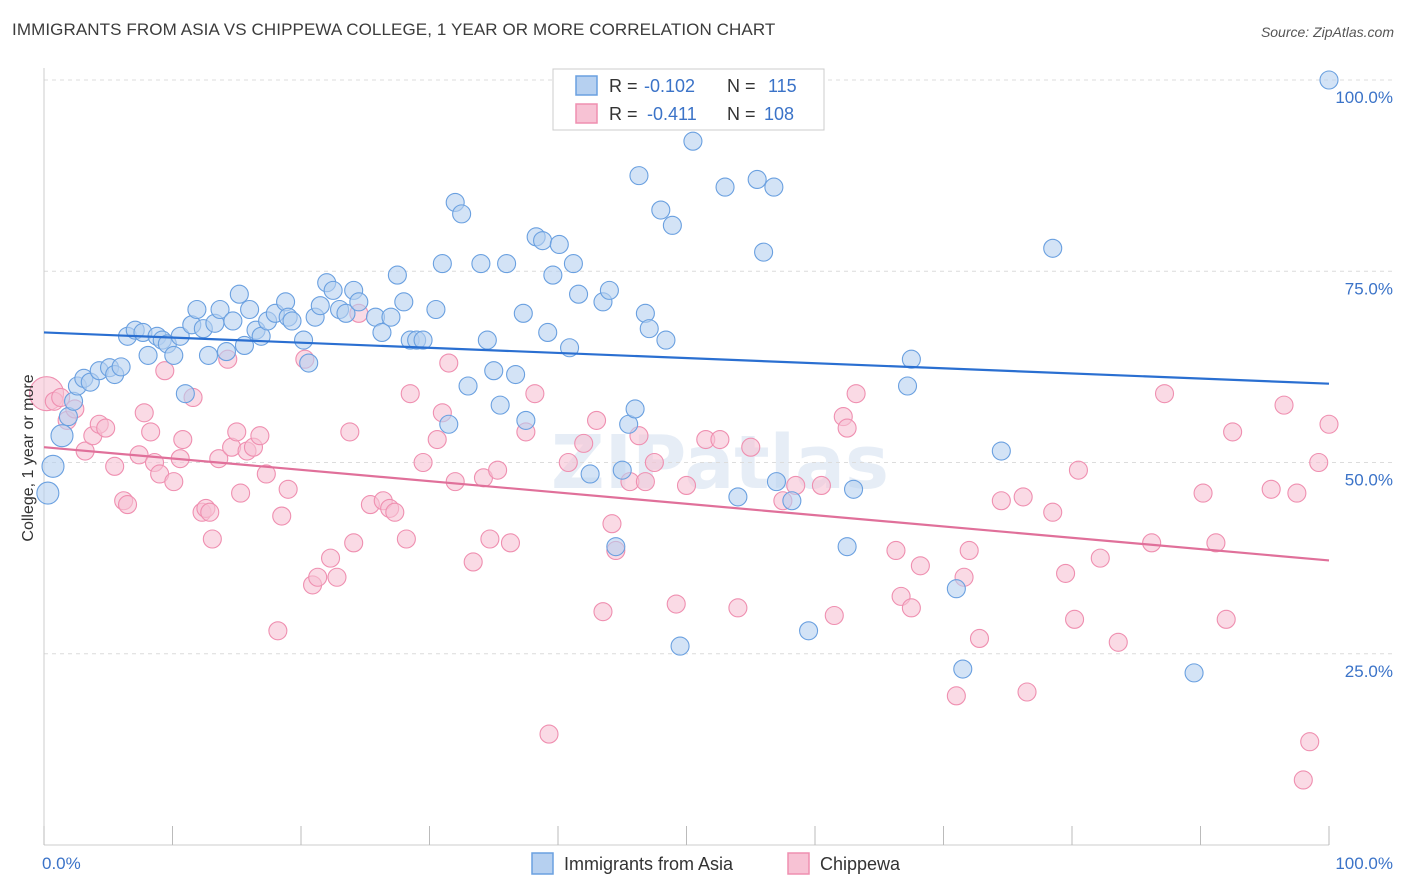 This screenshot has width=1406, height=892. What do you see at coordinates (1364, 97) in the screenshot?
I see `y-tick-label: 100.0%` at bounding box center [1364, 97].